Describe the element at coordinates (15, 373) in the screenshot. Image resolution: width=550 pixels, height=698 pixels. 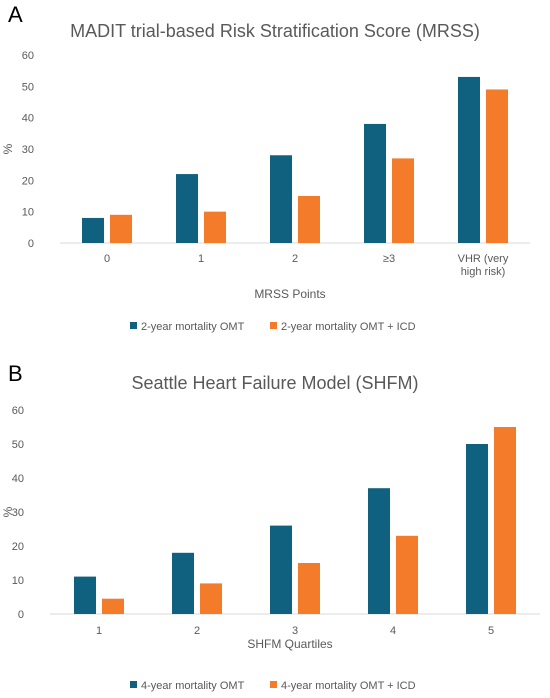
I see `panel-letter-b: B` at that location.